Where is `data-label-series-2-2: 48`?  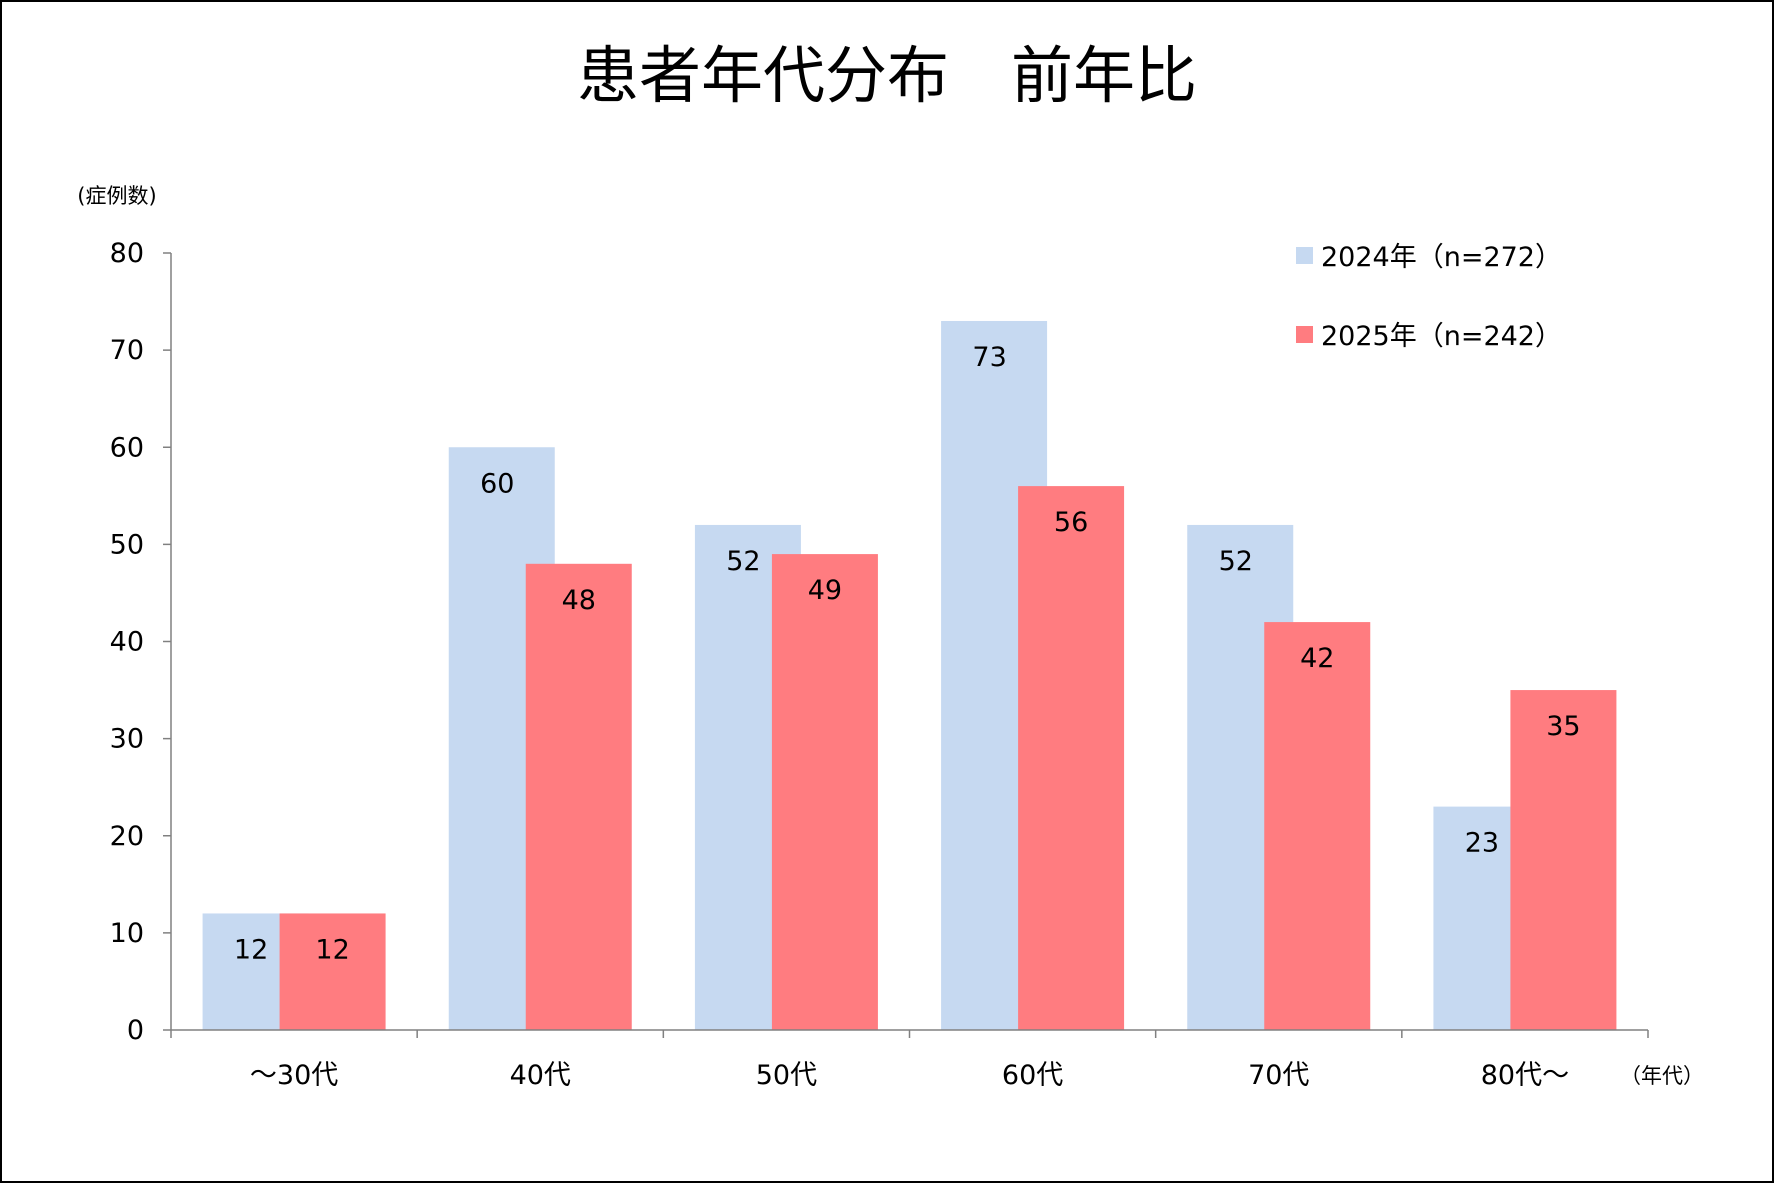 data-label-series-2-2: 48 is located at coordinates (579, 600).